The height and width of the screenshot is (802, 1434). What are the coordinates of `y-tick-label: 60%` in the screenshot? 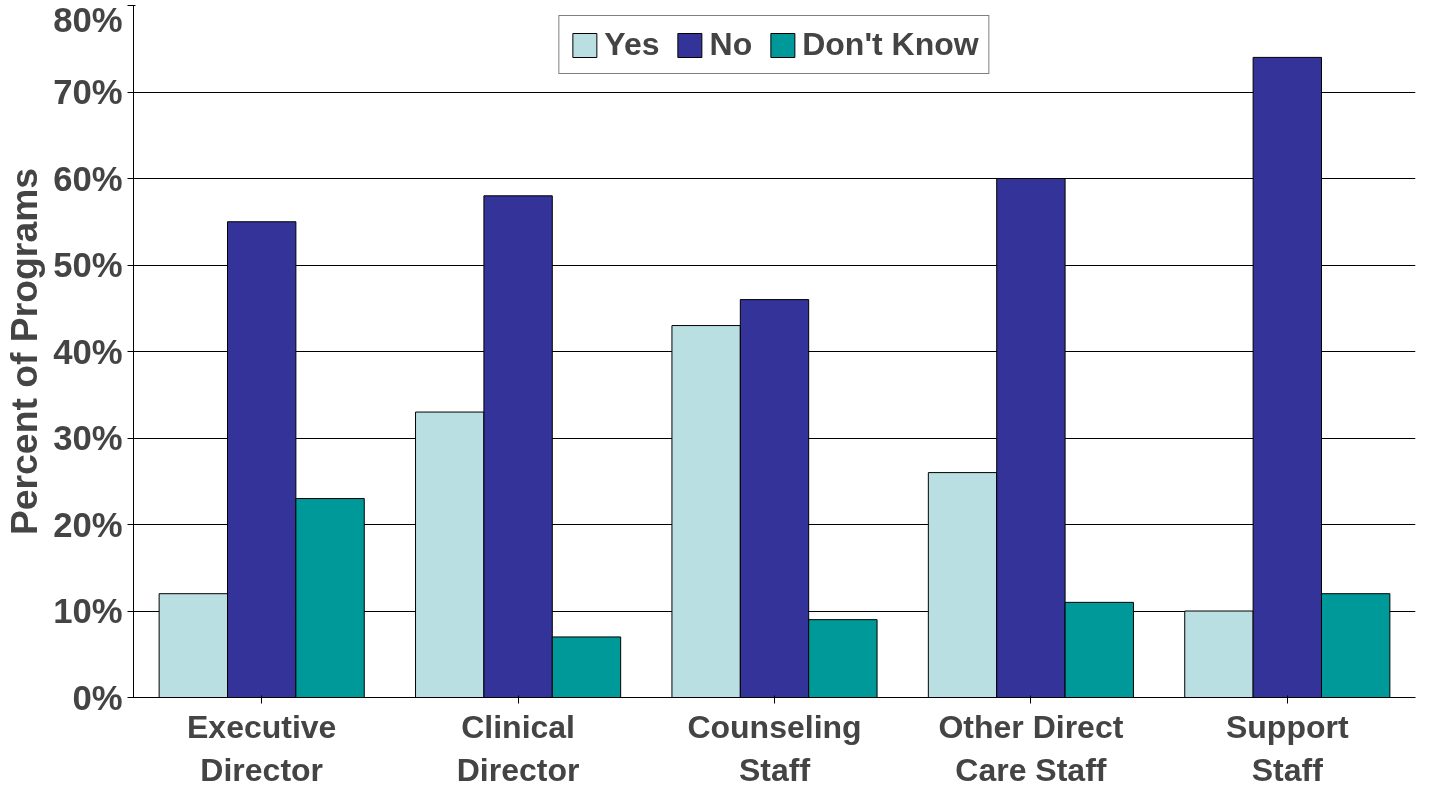 It's located at (88, 178).